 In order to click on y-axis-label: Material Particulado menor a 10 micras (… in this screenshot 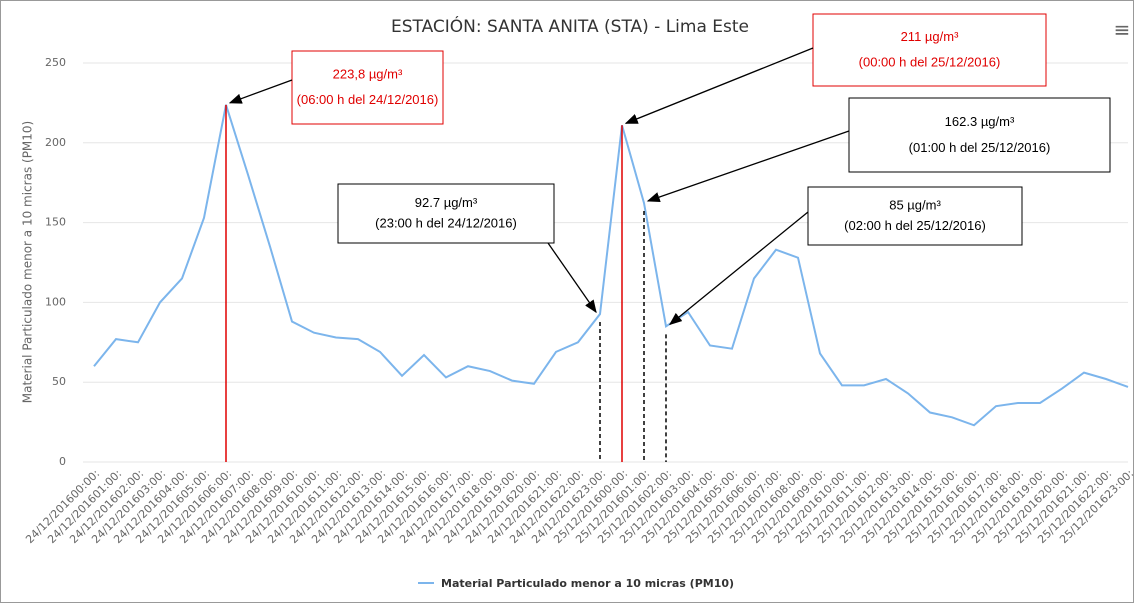, I will do `click(28, 262)`.